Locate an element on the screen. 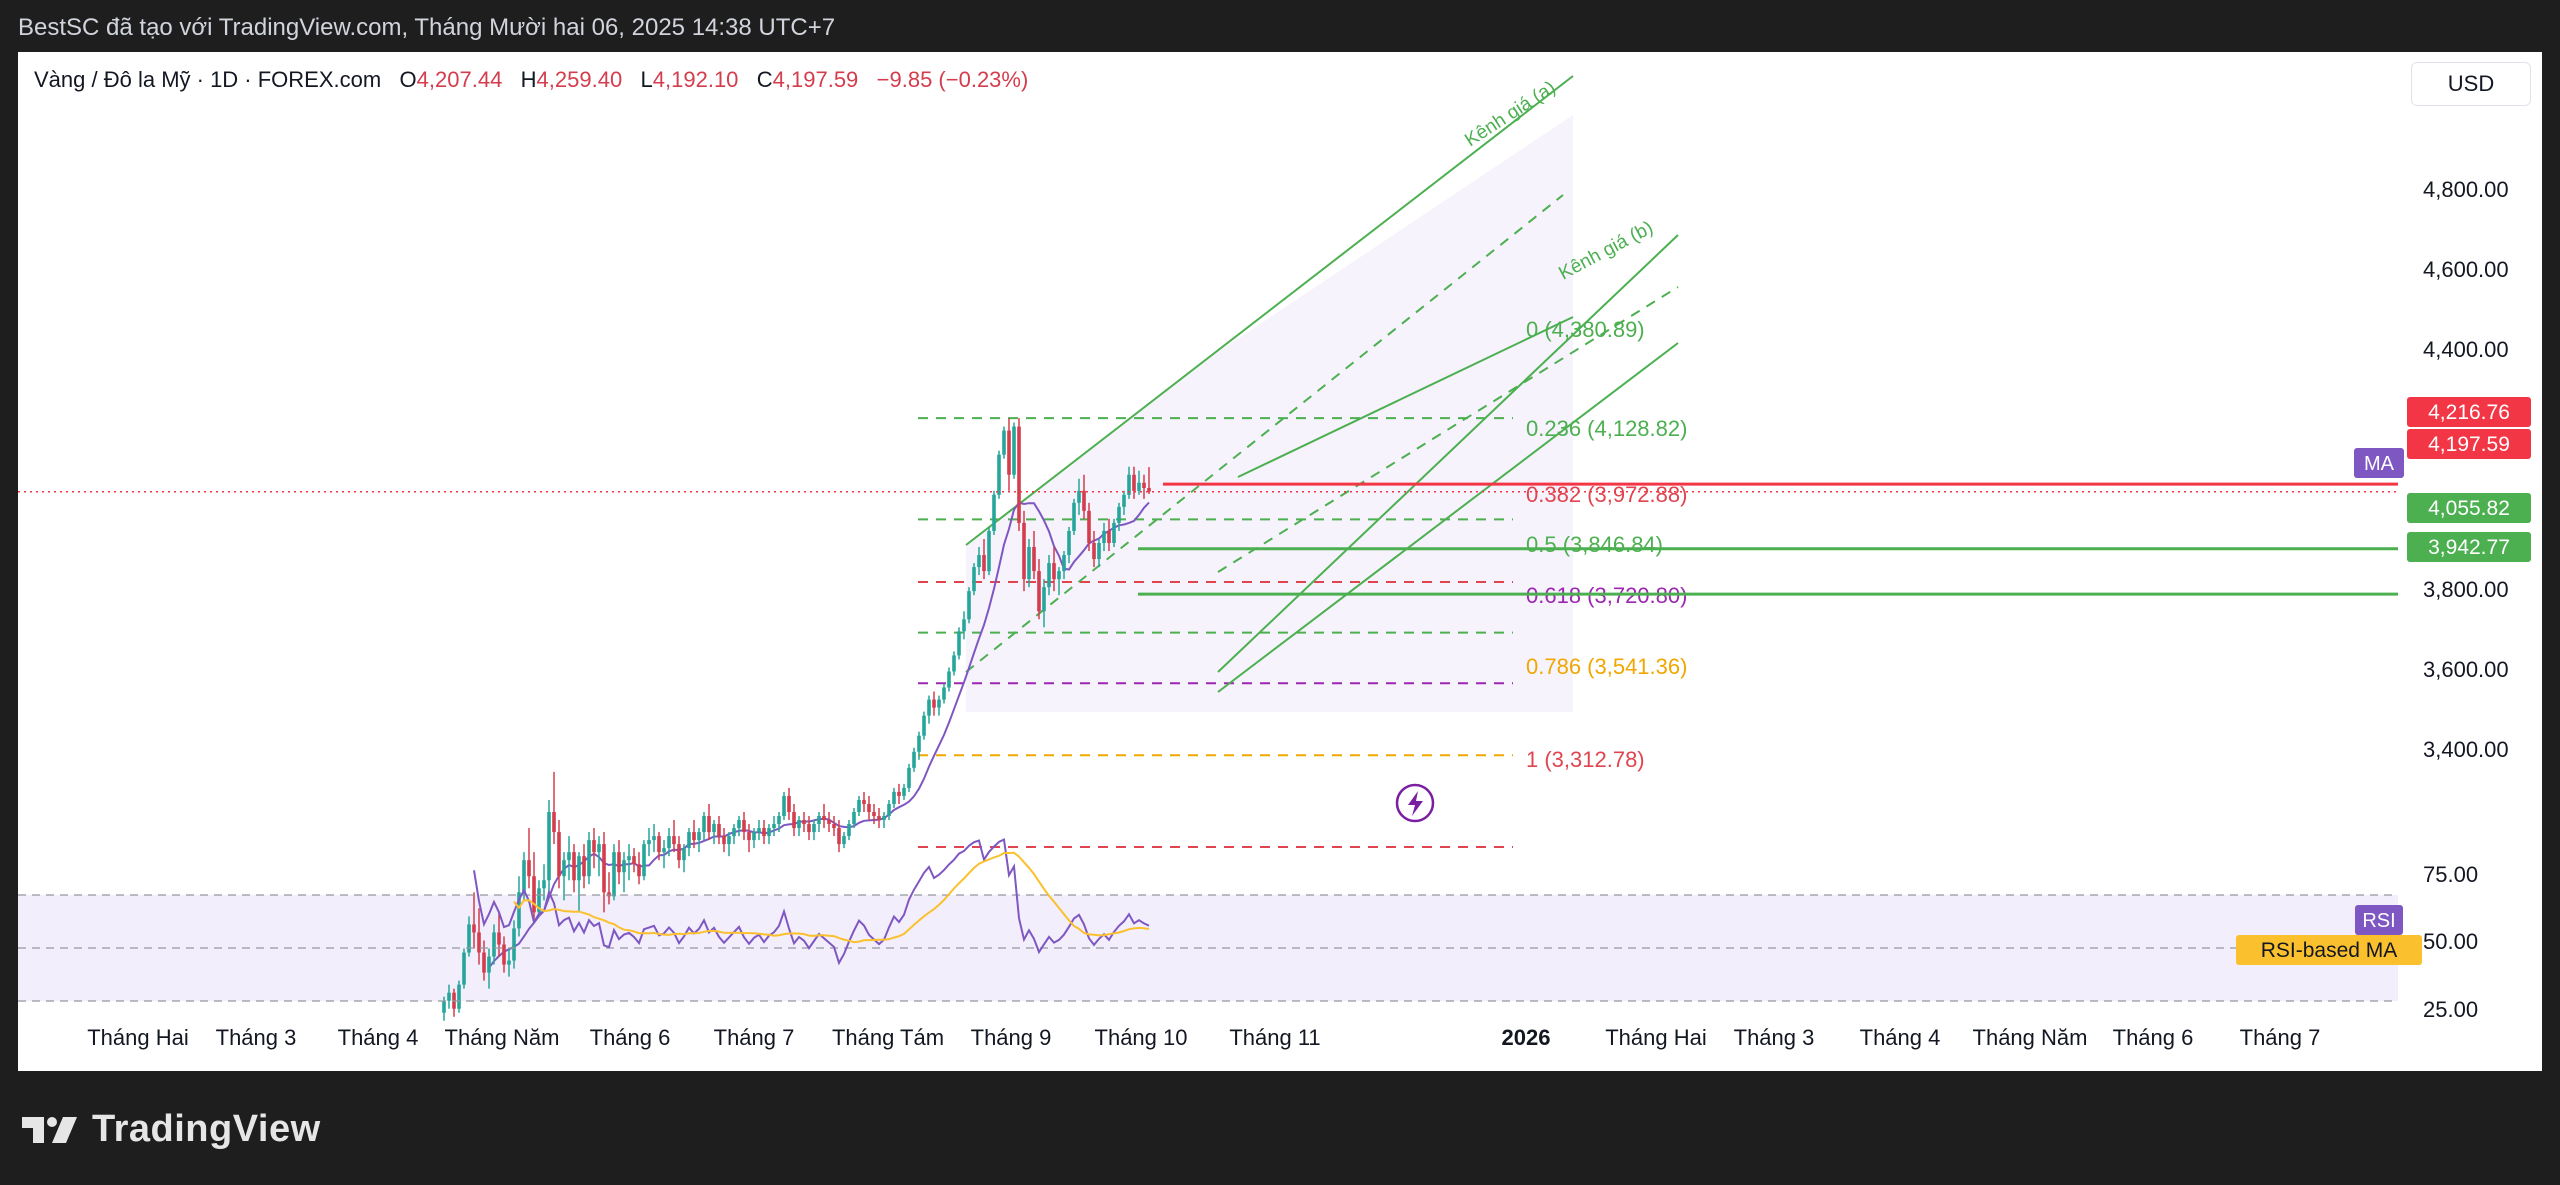  channel-line is located at coordinates (1448, 453).